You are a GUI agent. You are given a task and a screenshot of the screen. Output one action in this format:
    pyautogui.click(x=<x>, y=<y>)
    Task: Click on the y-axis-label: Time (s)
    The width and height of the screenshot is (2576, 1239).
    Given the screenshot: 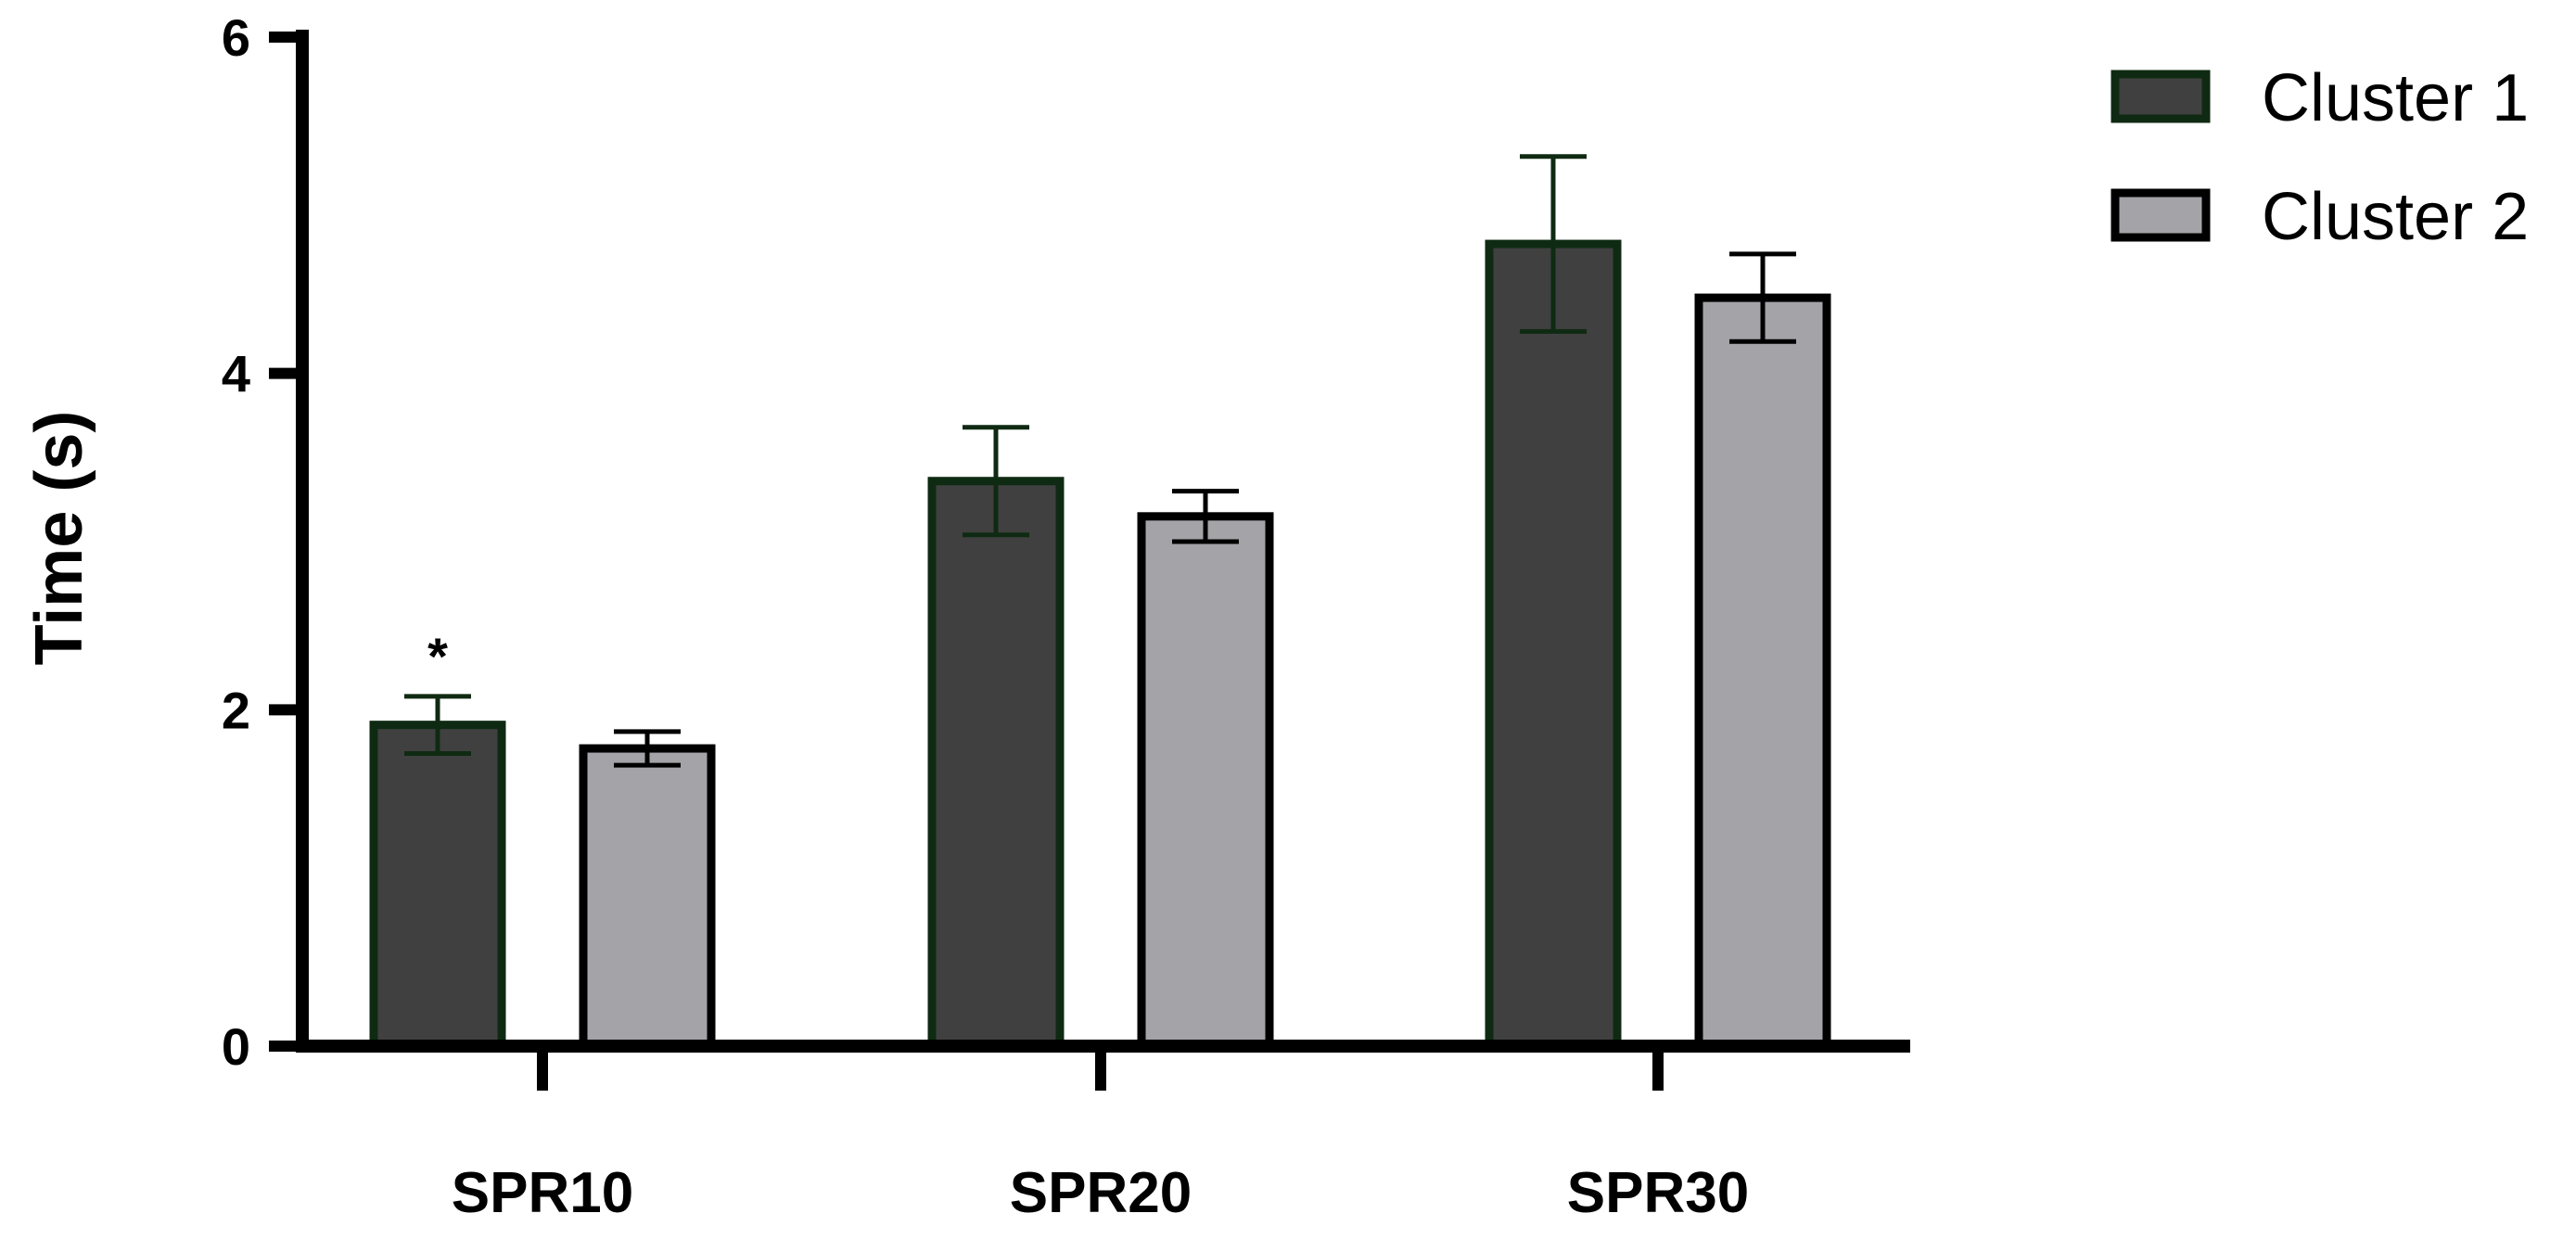 What is the action you would take?
    pyautogui.click(x=59, y=538)
    